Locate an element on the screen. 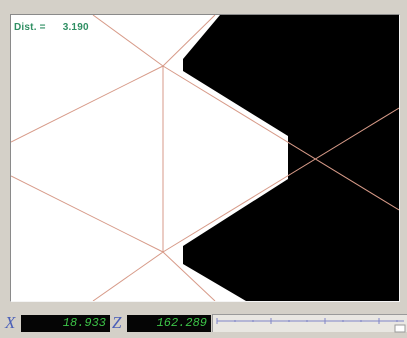 The height and width of the screenshot is (338, 407). distance-value: 3.190 is located at coordinates (75, 27).